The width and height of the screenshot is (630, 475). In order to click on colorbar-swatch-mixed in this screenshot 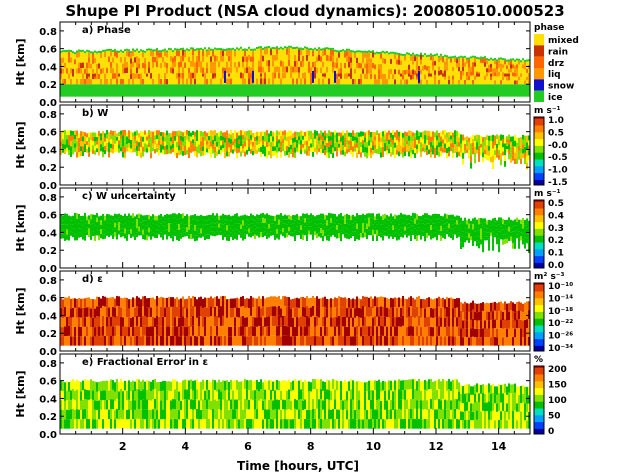, I will do `click(539, 40)`.